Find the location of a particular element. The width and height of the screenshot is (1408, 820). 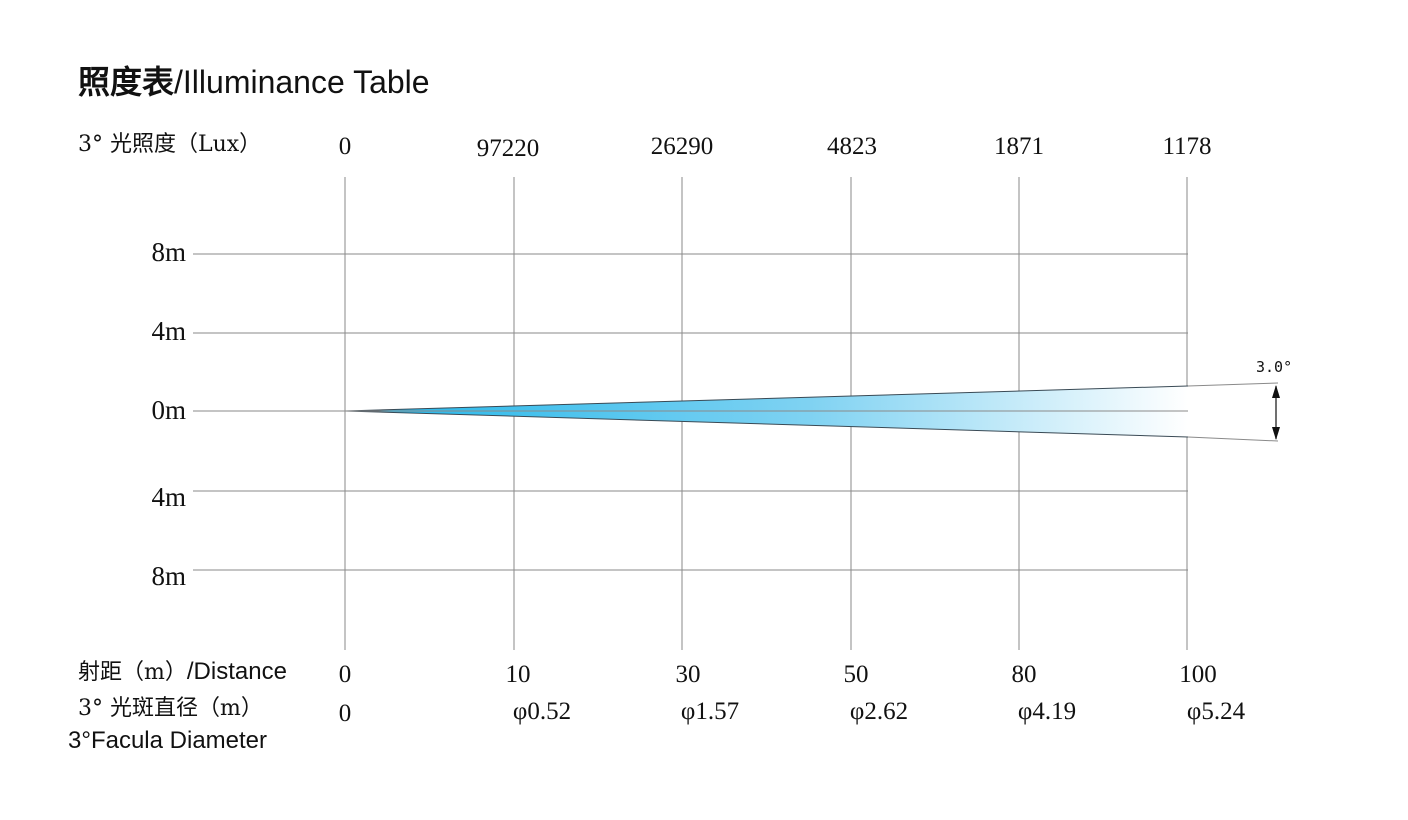

diameter-value: 0 is located at coordinates (345, 713).